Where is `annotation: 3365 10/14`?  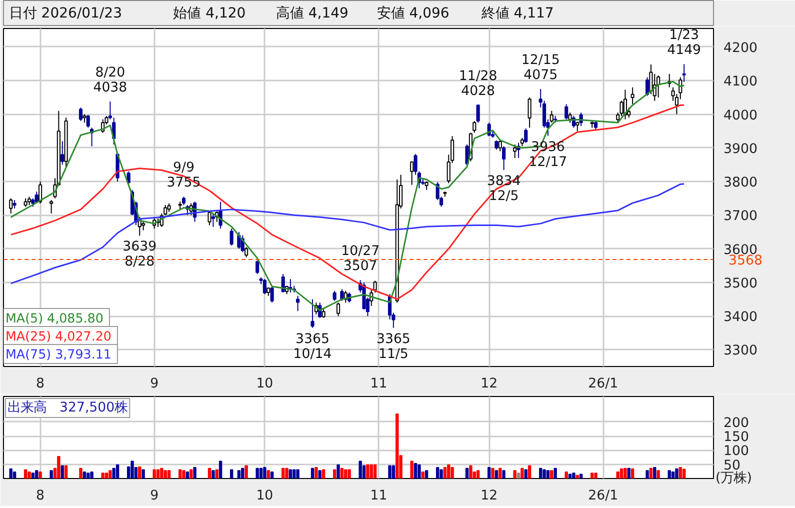
annotation: 3365 10/14 is located at coordinates (312, 347).